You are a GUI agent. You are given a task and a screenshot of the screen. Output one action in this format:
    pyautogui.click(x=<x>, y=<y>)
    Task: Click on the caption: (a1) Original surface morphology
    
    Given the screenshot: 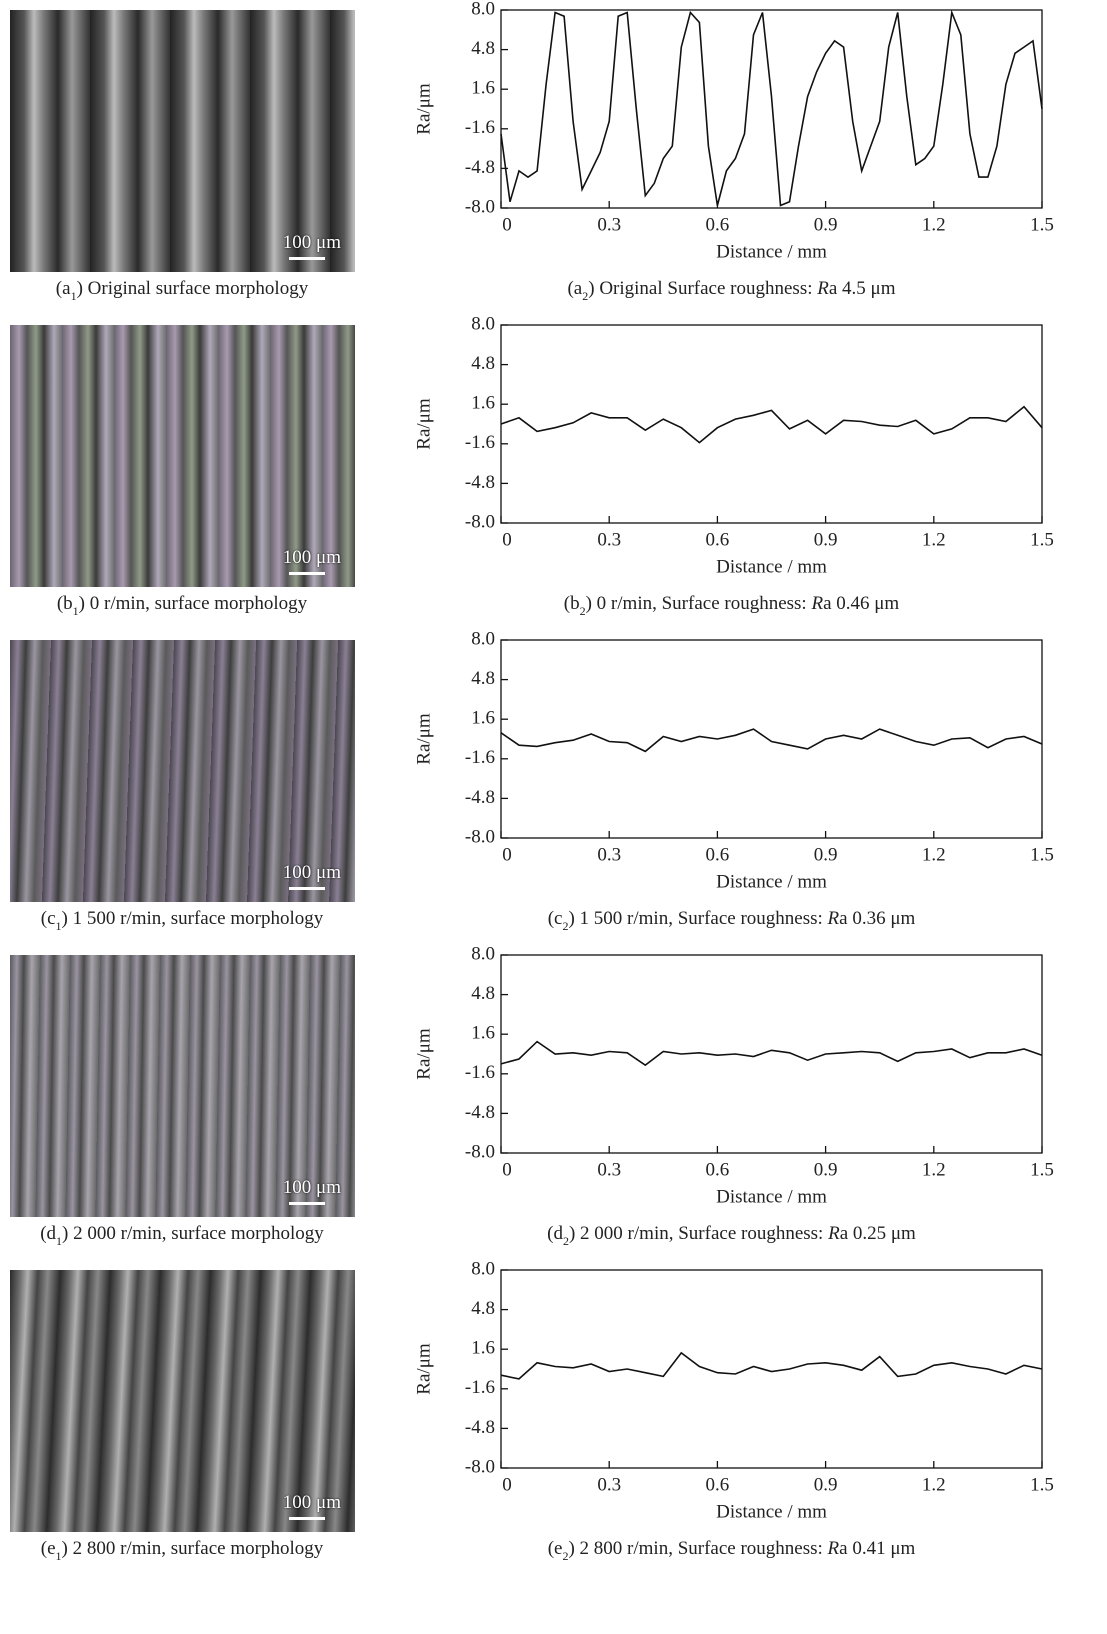 What is the action you would take?
    pyautogui.click(x=182, y=290)
    